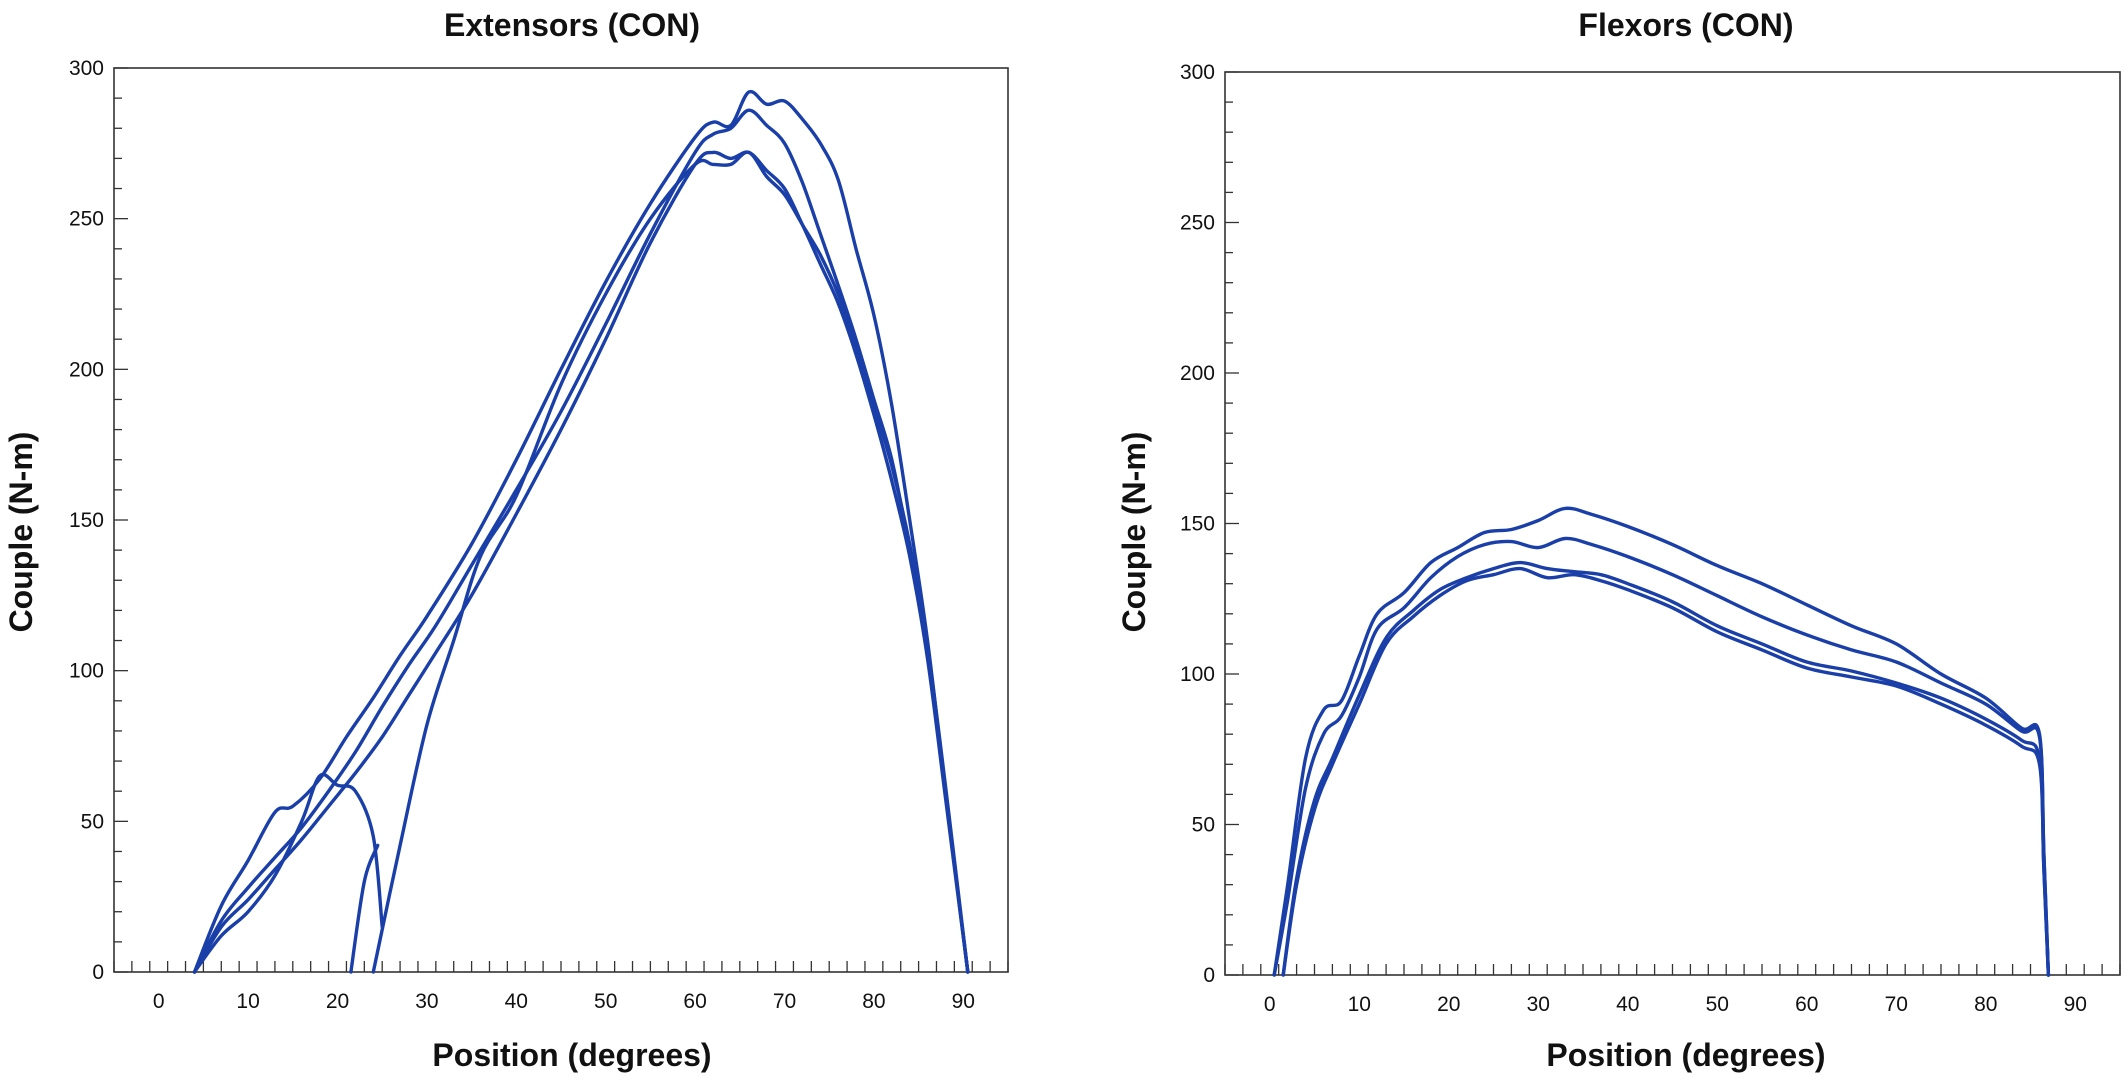 This screenshot has height=1081, width=2128. What do you see at coordinates (1197, 524) in the screenshot?
I see `y-tick-label-flexors: 150` at bounding box center [1197, 524].